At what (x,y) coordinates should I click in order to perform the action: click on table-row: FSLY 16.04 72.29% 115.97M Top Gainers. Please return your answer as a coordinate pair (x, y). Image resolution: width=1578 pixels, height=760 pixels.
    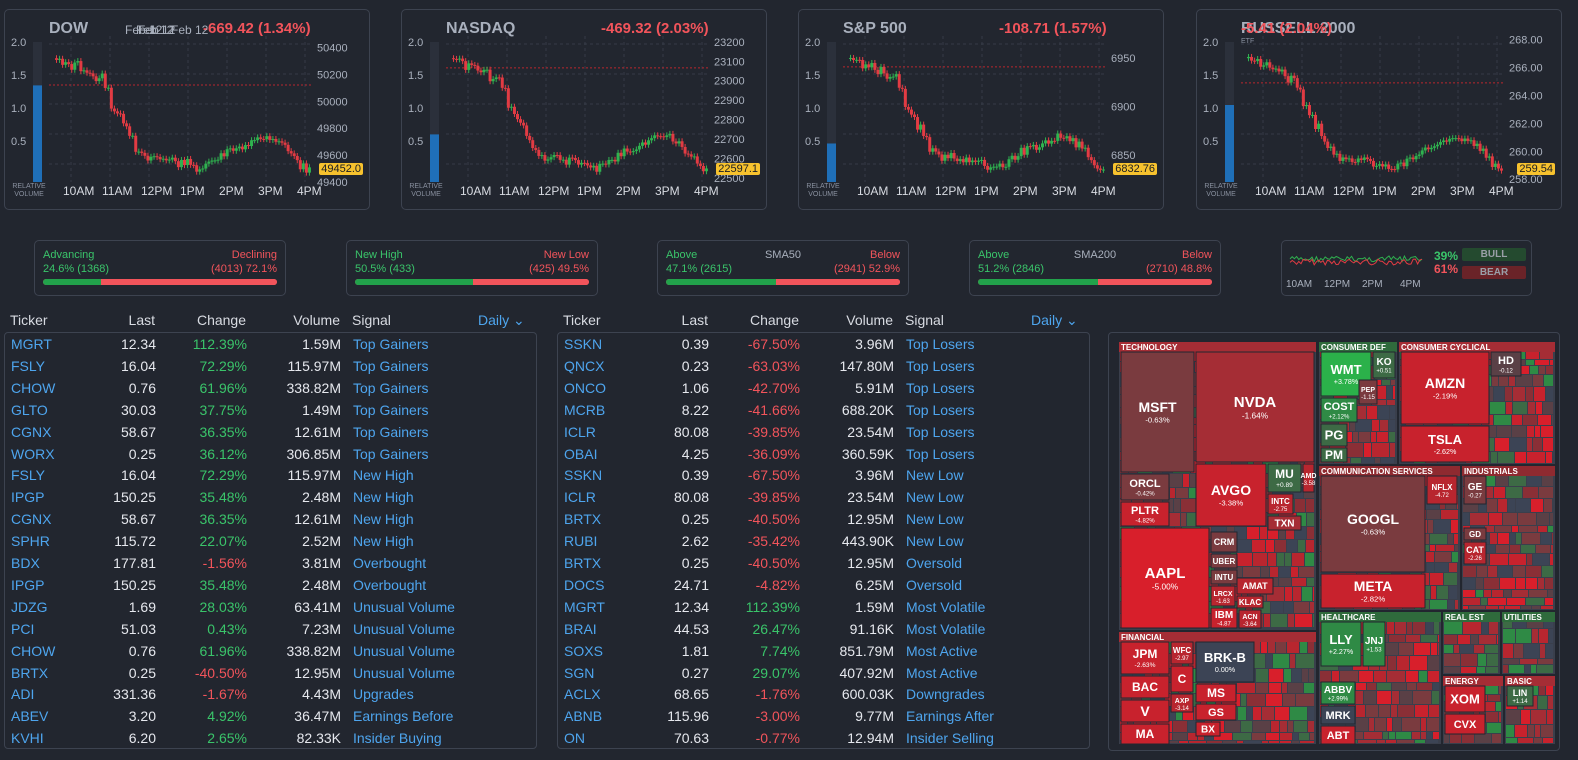
    Looking at the image, I should click on (270, 367).